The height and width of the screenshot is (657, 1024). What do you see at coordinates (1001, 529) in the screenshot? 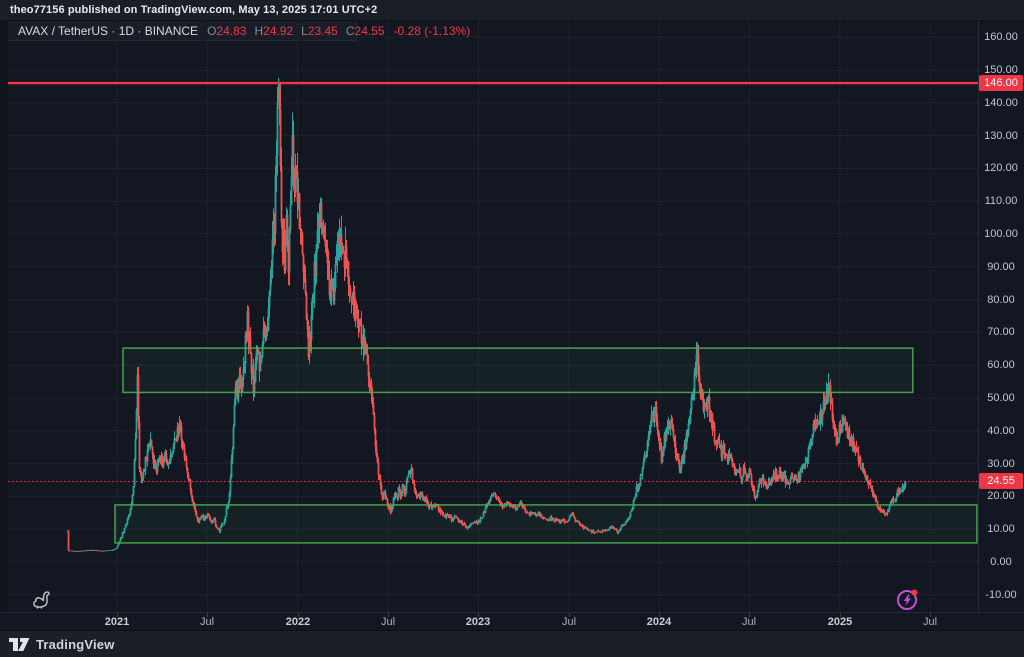
I see `price-tick-label: 10.00` at bounding box center [1001, 529].